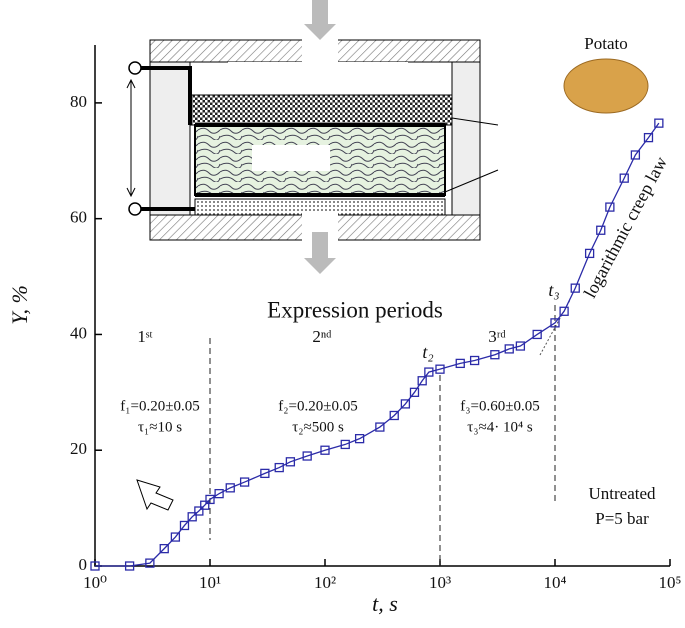 Image resolution: width=685 pixels, height=628 pixels. What do you see at coordinates (95, 582) in the screenshot?
I see `x-tick-label: 10⁰` at bounding box center [95, 582].